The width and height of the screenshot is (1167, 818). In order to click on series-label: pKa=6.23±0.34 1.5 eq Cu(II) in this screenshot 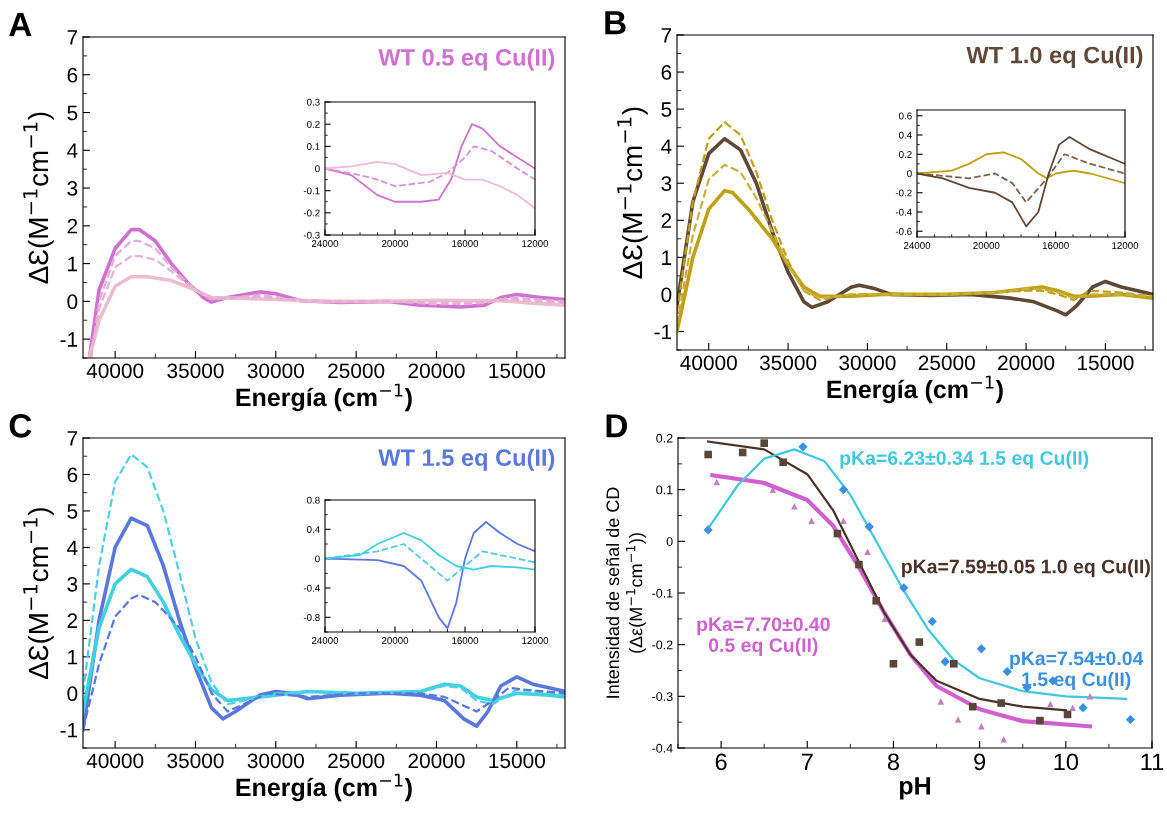, I will do `click(964, 459)`.